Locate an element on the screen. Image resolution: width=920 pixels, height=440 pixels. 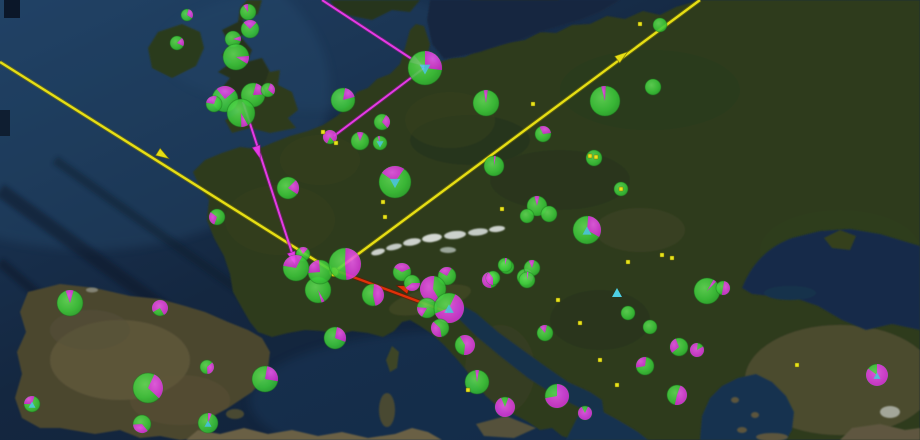
direction-triangle-marker is located at coordinates (617, 292).